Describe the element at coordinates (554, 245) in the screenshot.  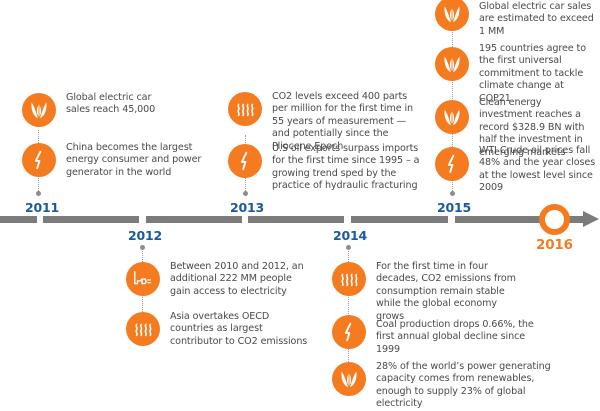
I see `year-label-2016: 2016` at that location.